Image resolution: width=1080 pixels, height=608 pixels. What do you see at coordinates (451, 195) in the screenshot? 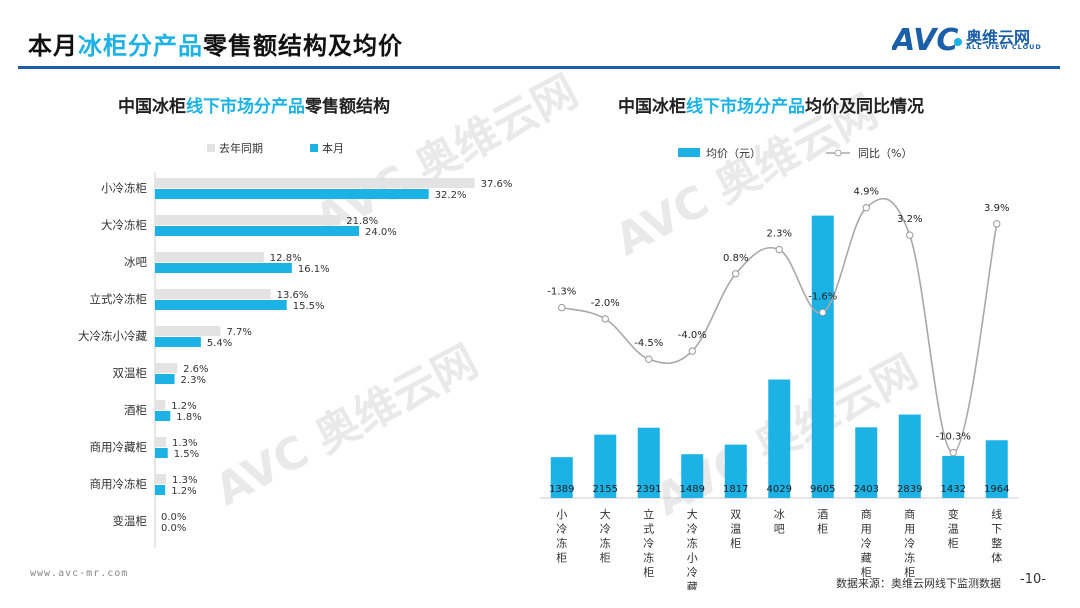
I see `bar-value-label: 32.2%` at bounding box center [451, 195].